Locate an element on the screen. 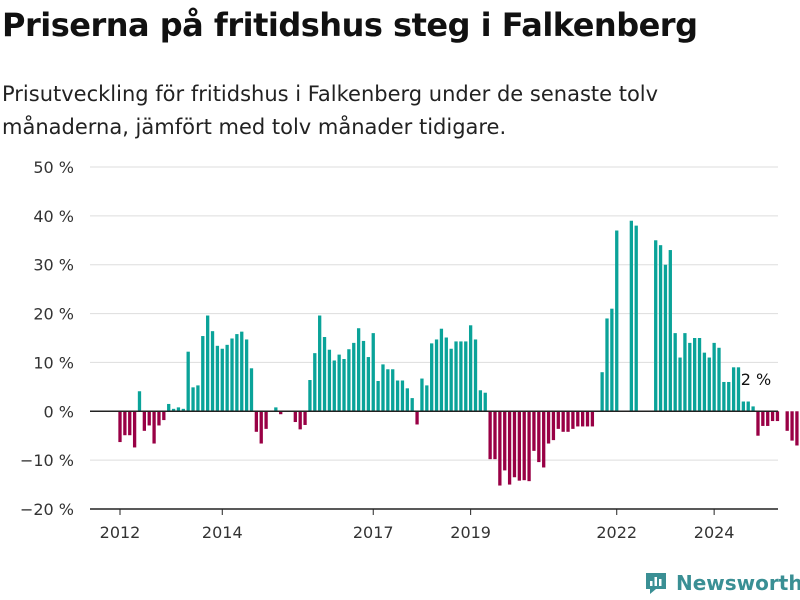 The height and width of the screenshot is (600, 800). chart-title: Priserna på fritidshus steg i Falkenberg is located at coordinates (350, 25).